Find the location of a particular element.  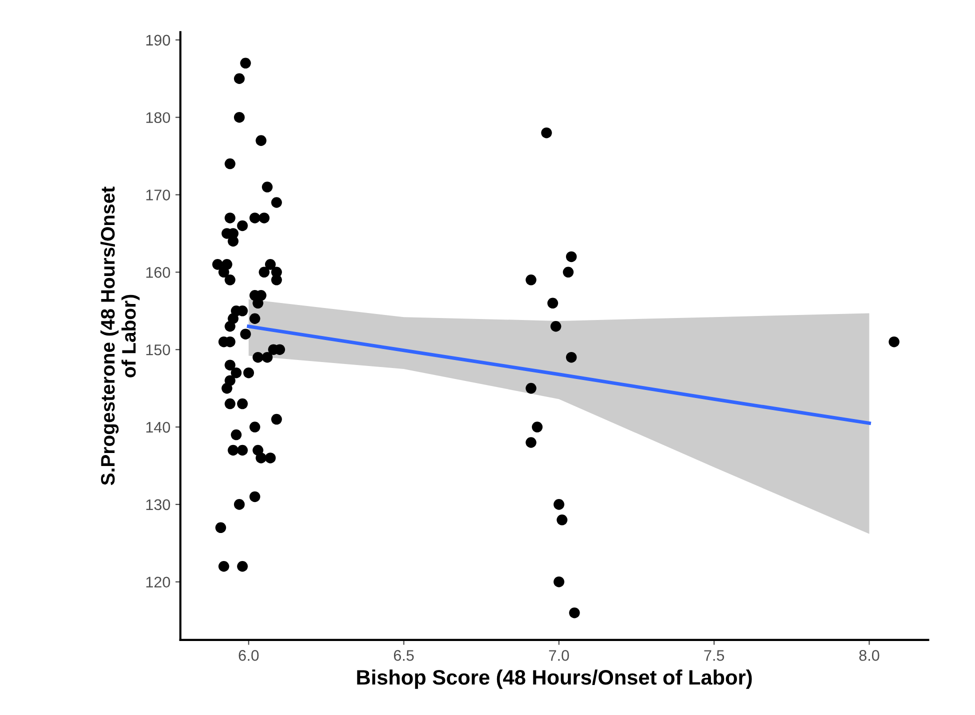

x-tick-label: 7.0 is located at coordinates (559, 655).